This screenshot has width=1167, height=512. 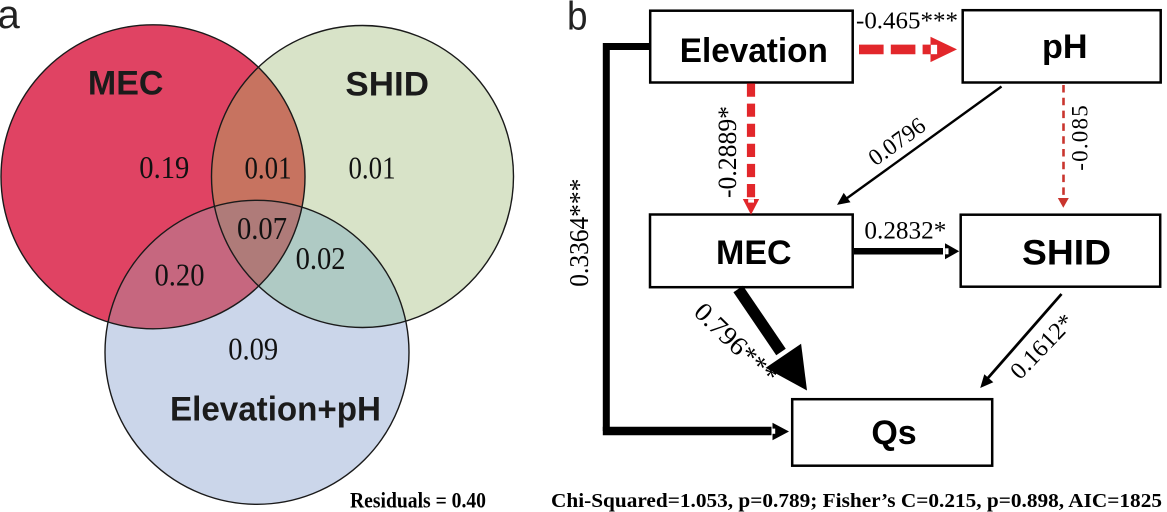 What do you see at coordinates (907, 20) in the screenshot?
I see `svg-text: -0.465***` at bounding box center [907, 20].